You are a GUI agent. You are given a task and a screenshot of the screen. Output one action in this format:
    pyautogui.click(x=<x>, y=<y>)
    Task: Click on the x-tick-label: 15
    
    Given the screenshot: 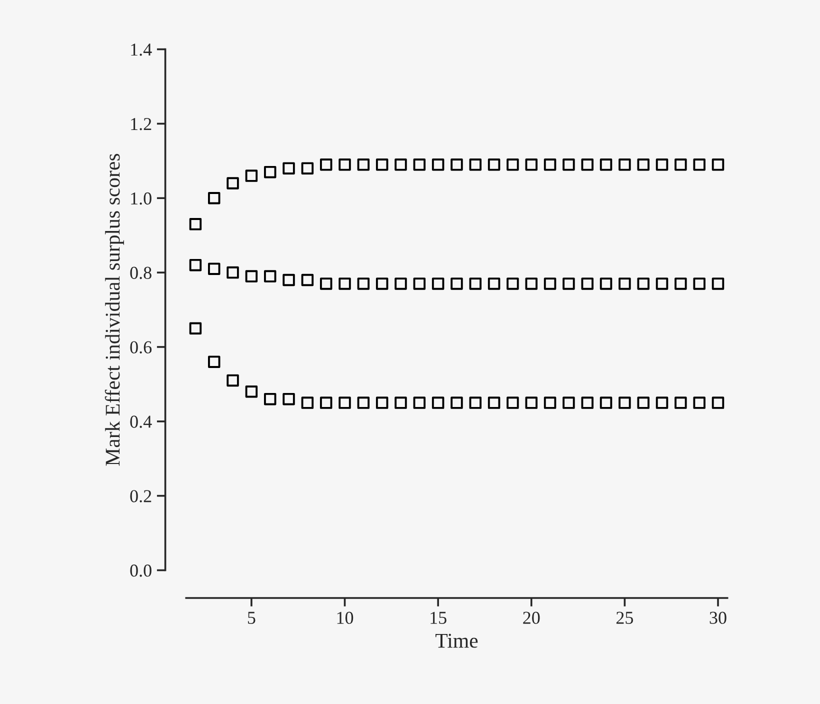 What is the action you would take?
    pyautogui.click(x=438, y=618)
    